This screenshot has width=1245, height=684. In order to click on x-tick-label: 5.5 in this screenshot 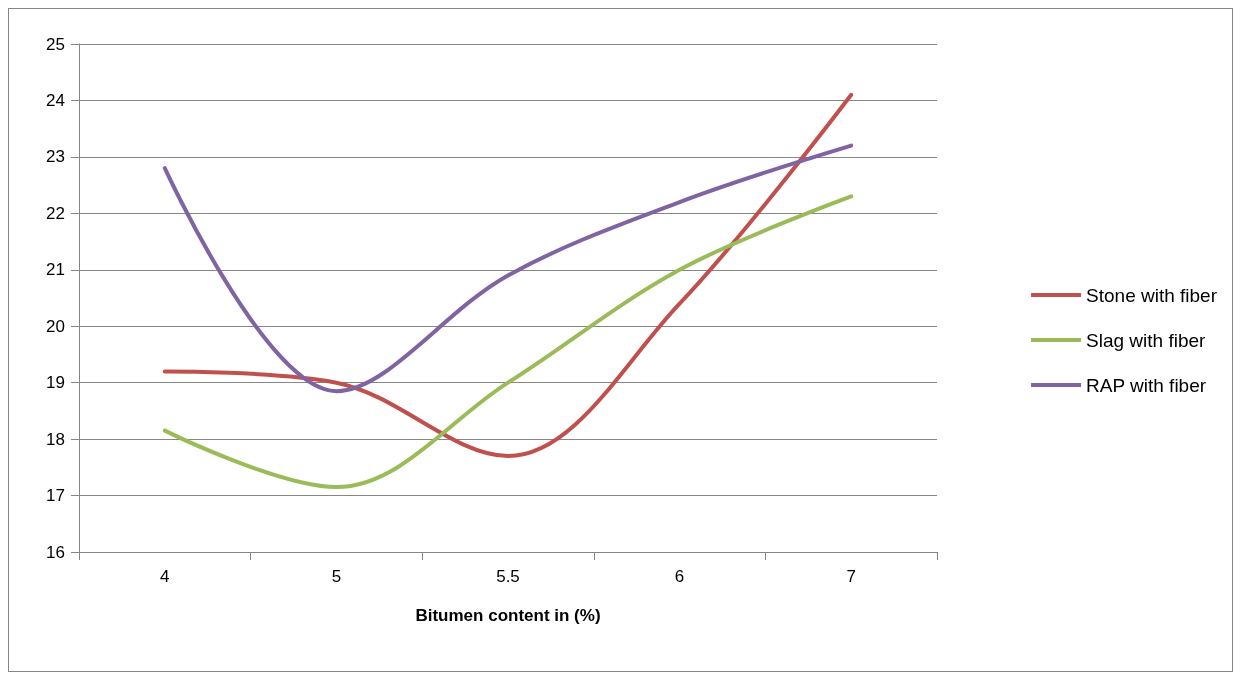, I will do `click(508, 576)`.